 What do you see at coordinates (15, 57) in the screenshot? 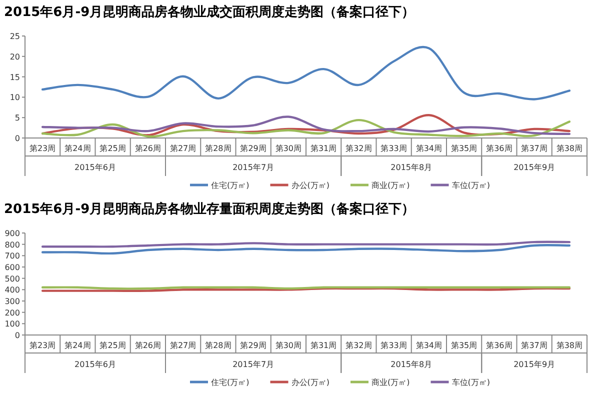
I see `y-tick-label: 20` at bounding box center [15, 57].